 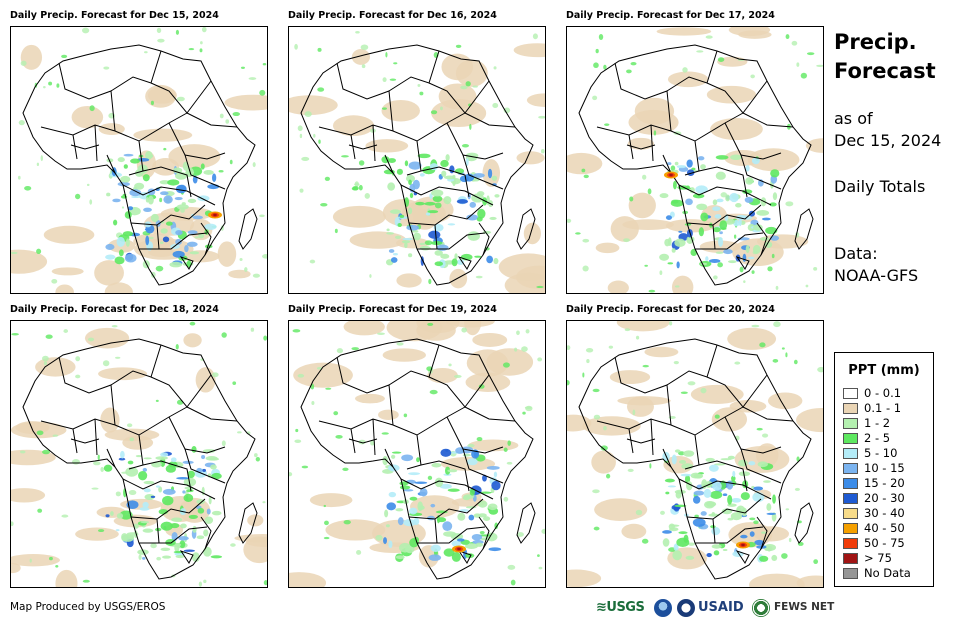 What do you see at coordinates (877, 423) in the screenshot?
I see `legend-label: 1 - 2` at bounding box center [877, 423].